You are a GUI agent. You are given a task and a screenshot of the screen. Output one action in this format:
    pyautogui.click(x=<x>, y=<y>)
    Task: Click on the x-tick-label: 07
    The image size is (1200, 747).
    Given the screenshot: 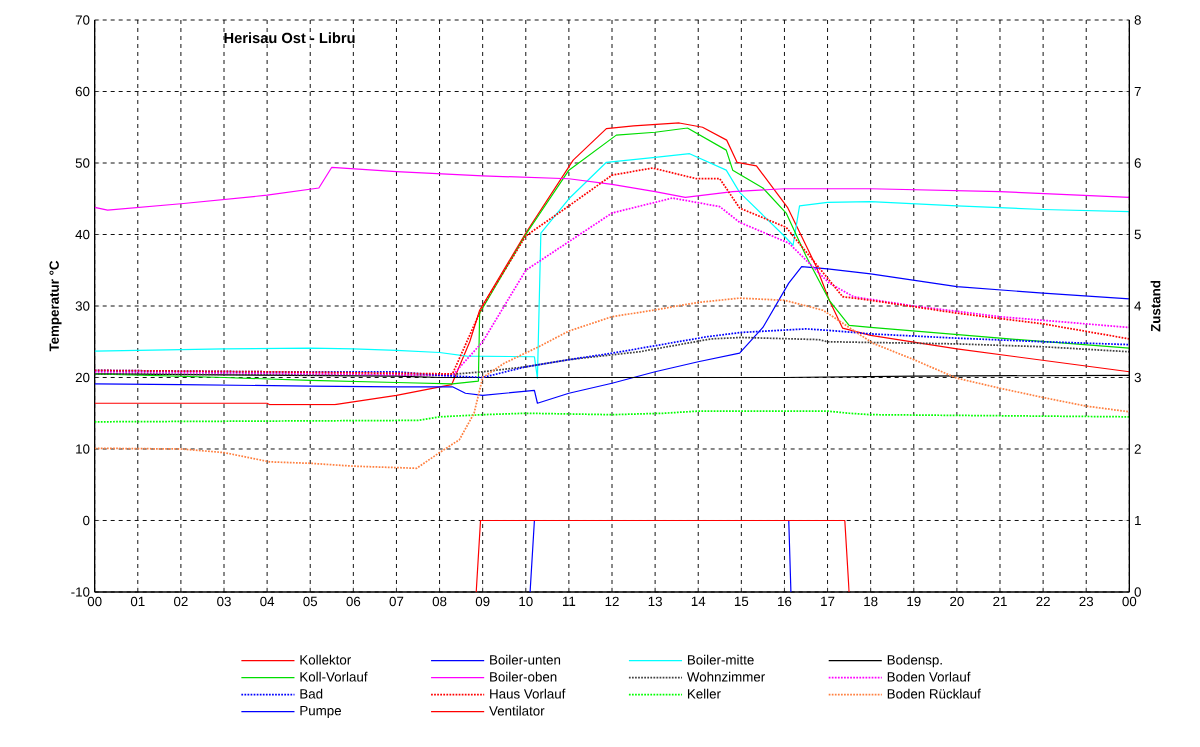 What is the action you would take?
    pyautogui.click(x=396, y=601)
    